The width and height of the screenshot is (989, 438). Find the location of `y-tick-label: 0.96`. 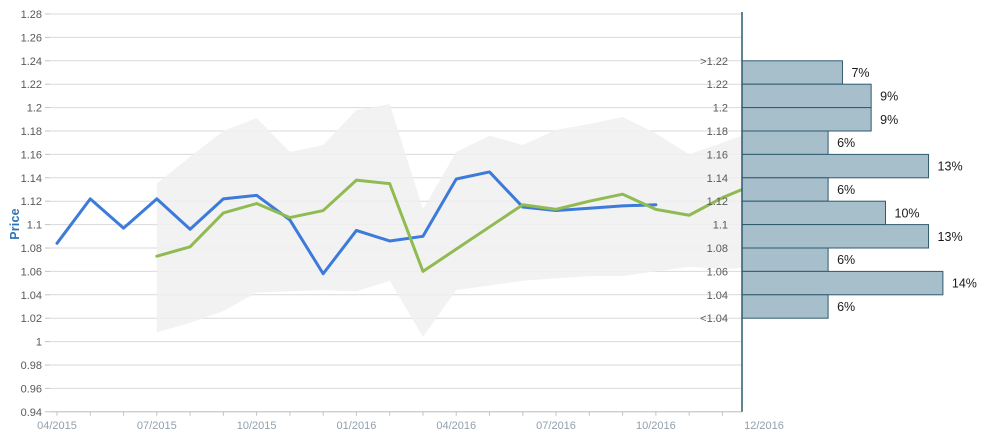

y-tick-label: 0.96 is located at coordinates (31, 389).